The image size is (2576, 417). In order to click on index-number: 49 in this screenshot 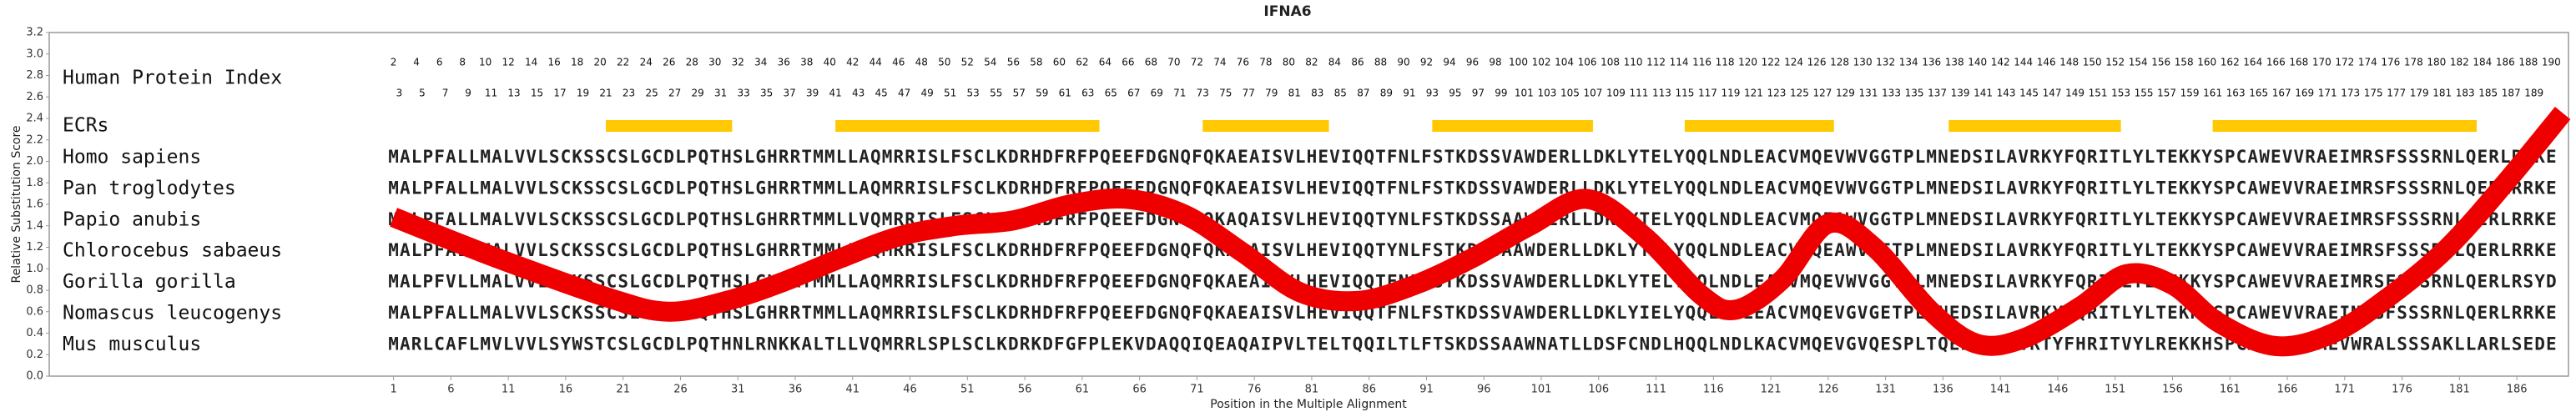, I will do `click(927, 94)`.